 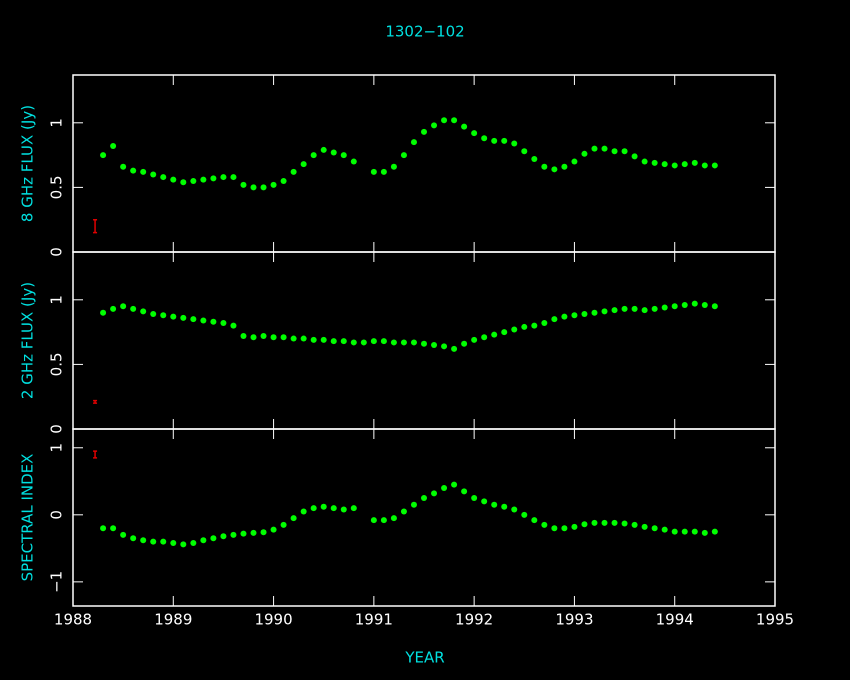 I want to click on x-tick-label: 1993, so click(x=574, y=620).